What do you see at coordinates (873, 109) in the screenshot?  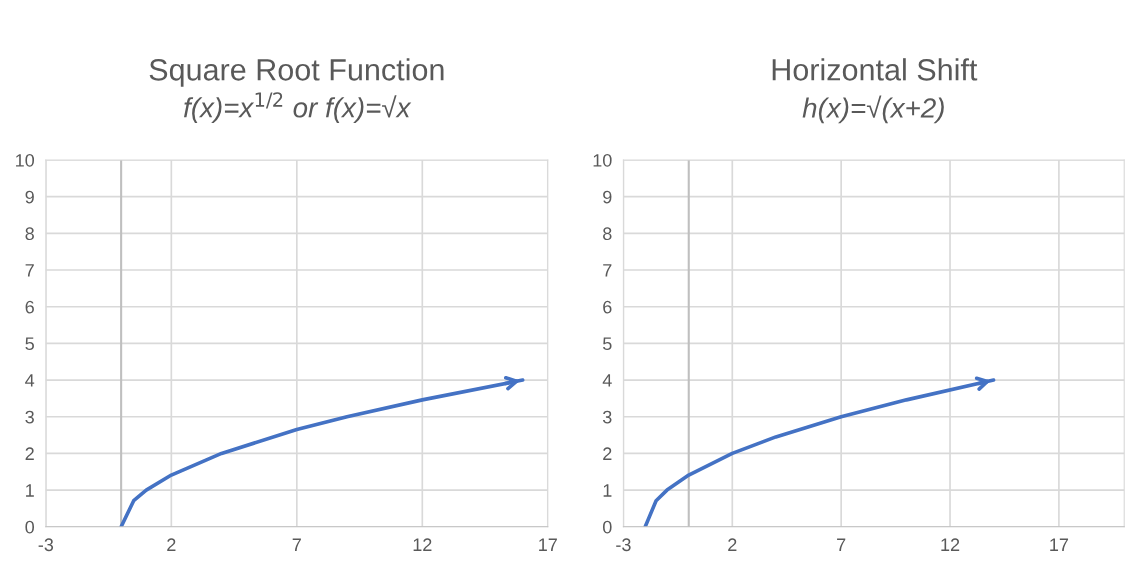 I see `chart-subtitle: h(x)=√(x+2)` at bounding box center [873, 109].